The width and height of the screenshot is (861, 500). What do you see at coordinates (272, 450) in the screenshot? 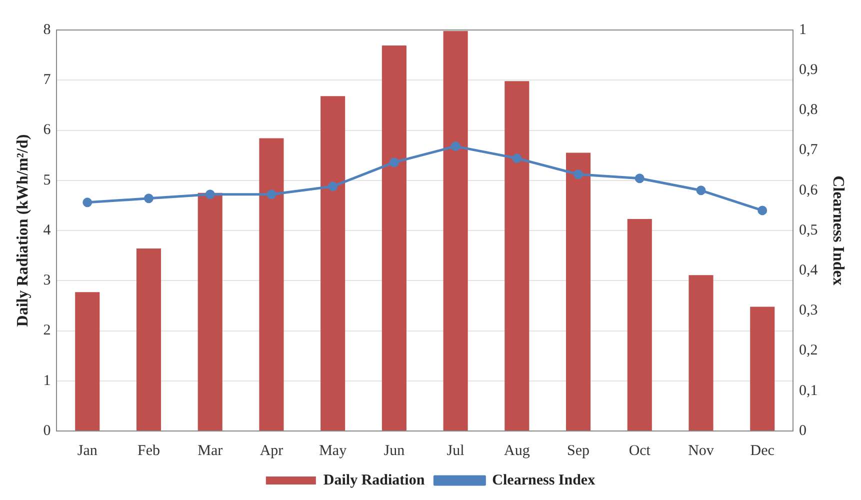
I see `x-tick-label: Apr` at bounding box center [272, 450].